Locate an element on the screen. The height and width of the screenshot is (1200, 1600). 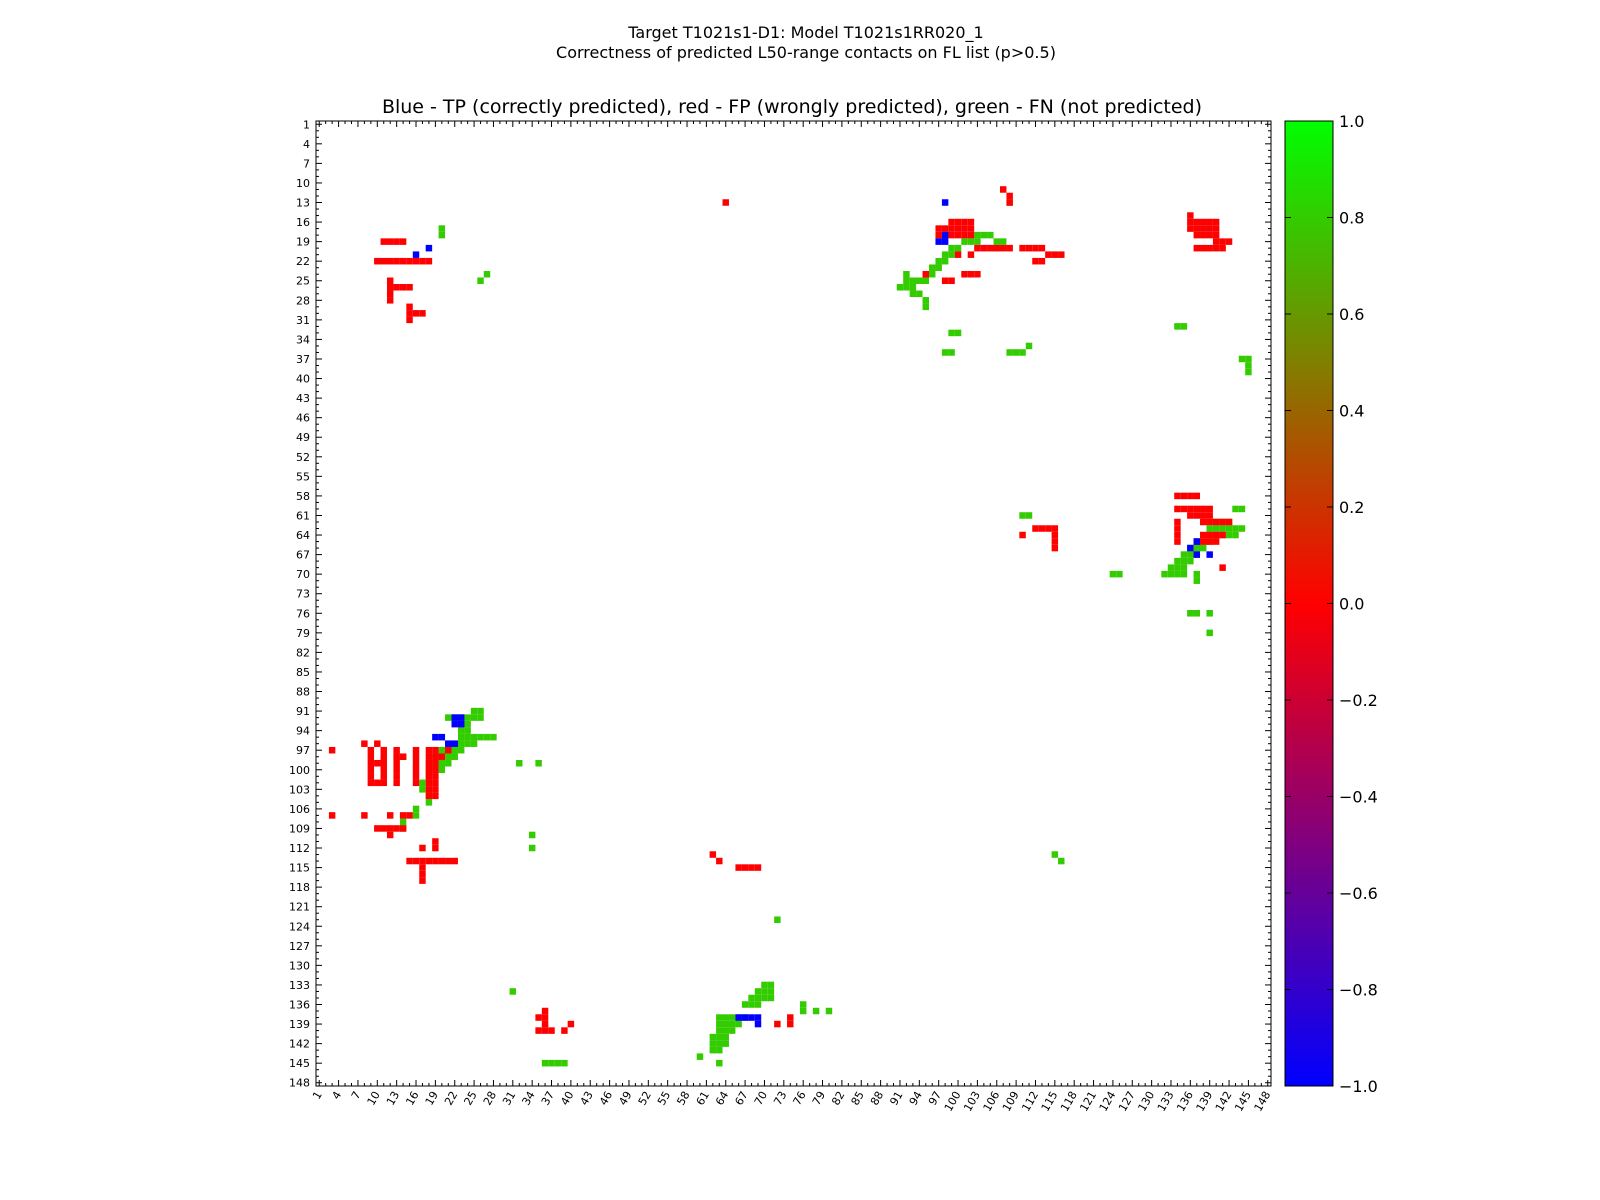
x-tick-label: 19 is located at coordinates (432, 1098).